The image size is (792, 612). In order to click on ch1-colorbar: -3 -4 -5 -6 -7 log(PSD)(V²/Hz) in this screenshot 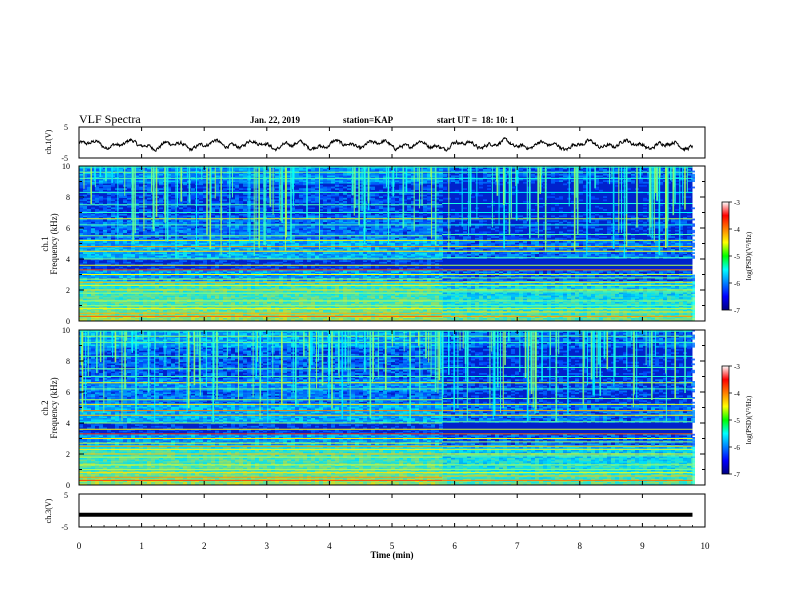, I will do `click(737, 257)`.